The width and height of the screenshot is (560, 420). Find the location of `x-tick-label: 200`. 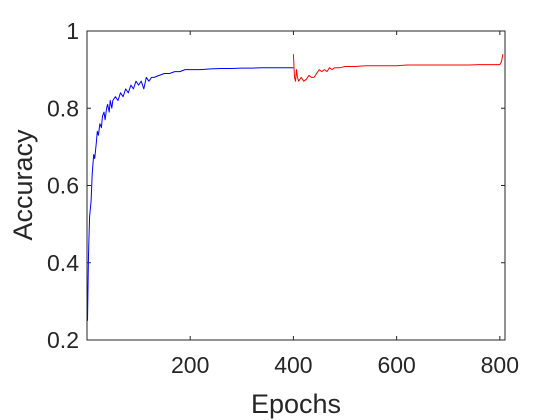

x-tick-label: 200 is located at coordinates (190, 365).